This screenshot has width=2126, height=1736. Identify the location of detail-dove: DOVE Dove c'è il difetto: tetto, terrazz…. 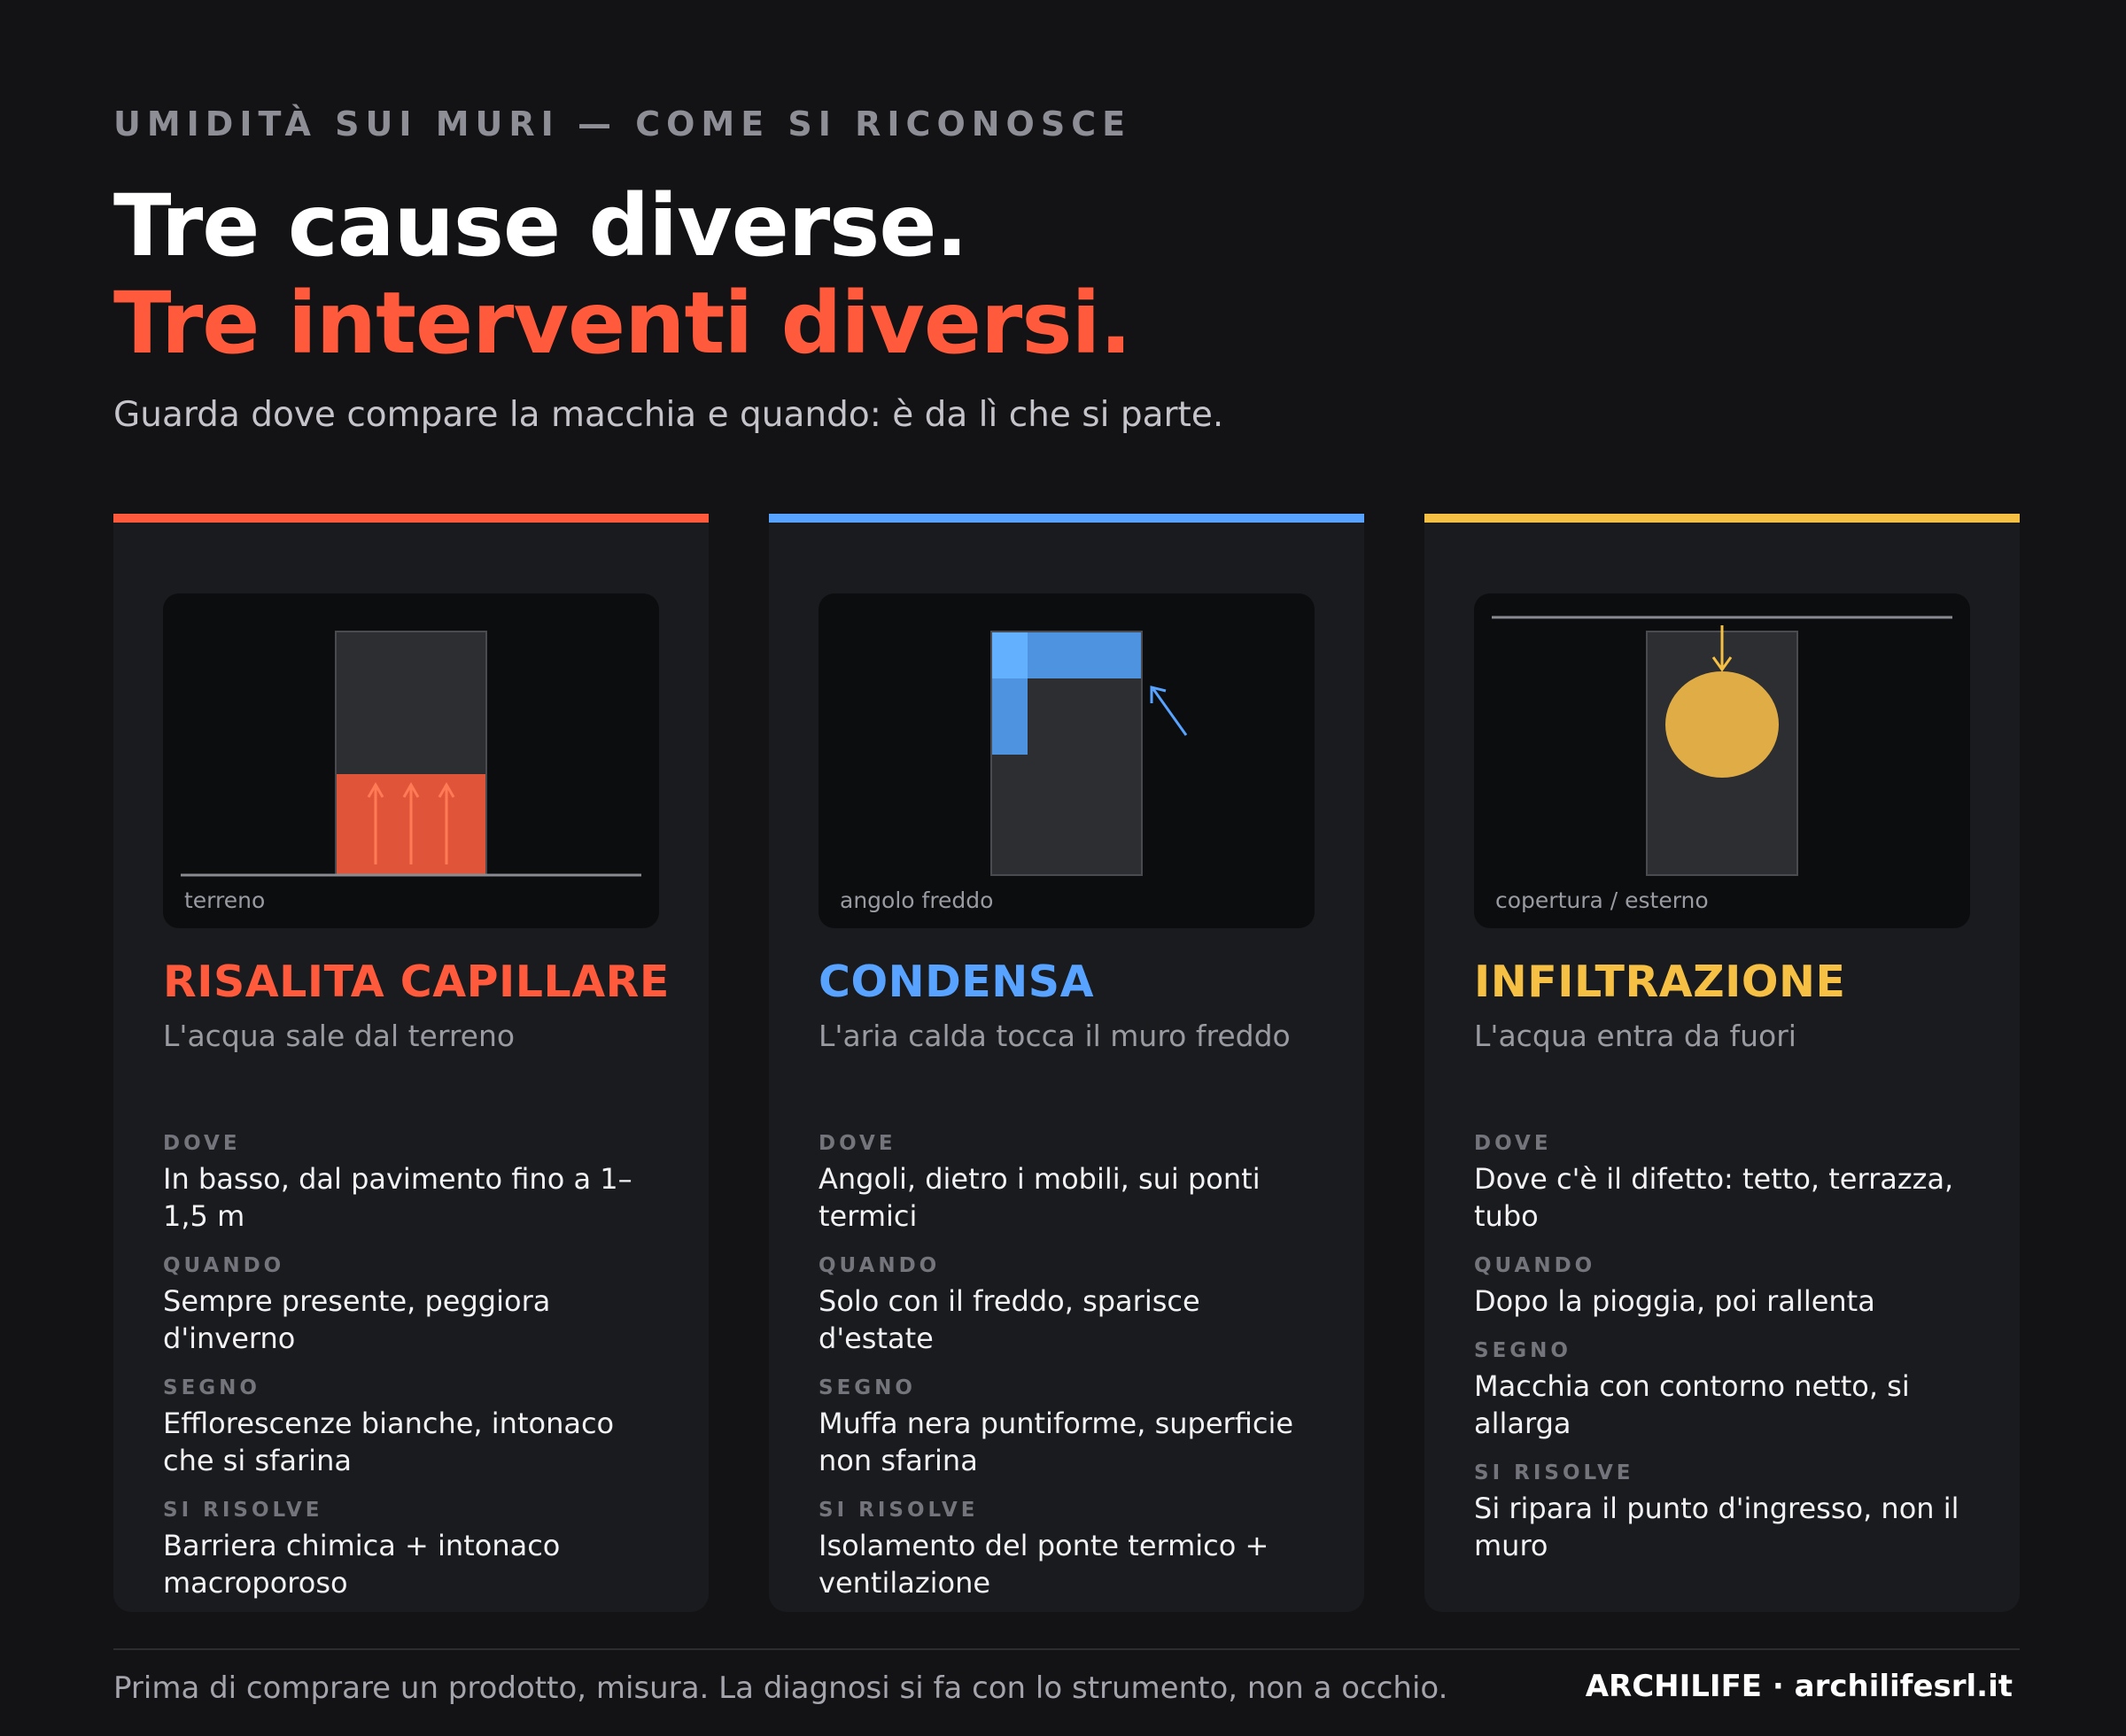
(1722, 1183).